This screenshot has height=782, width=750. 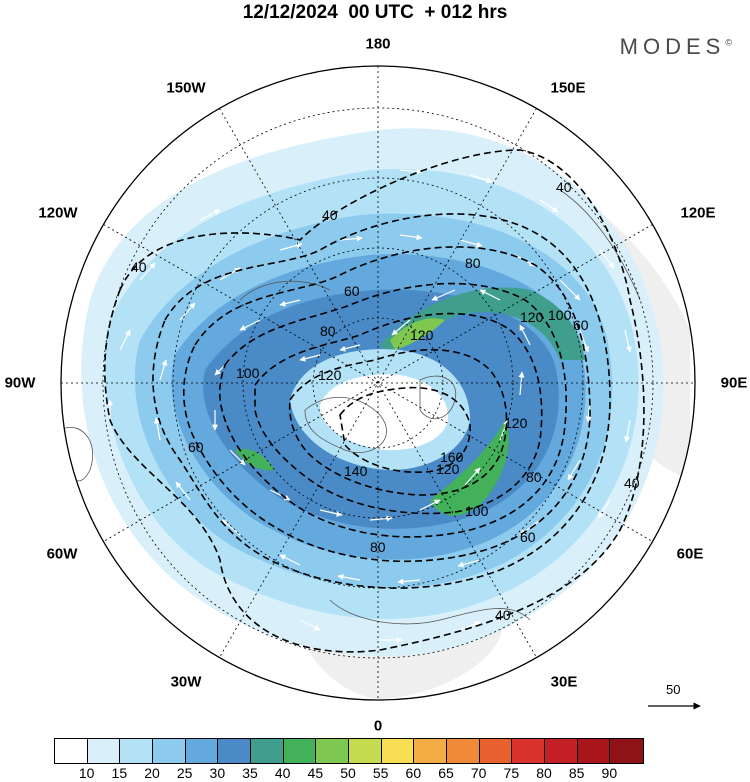 What do you see at coordinates (217, 773) in the screenshot?
I see `colorbar-tick-label: 30` at bounding box center [217, 773].